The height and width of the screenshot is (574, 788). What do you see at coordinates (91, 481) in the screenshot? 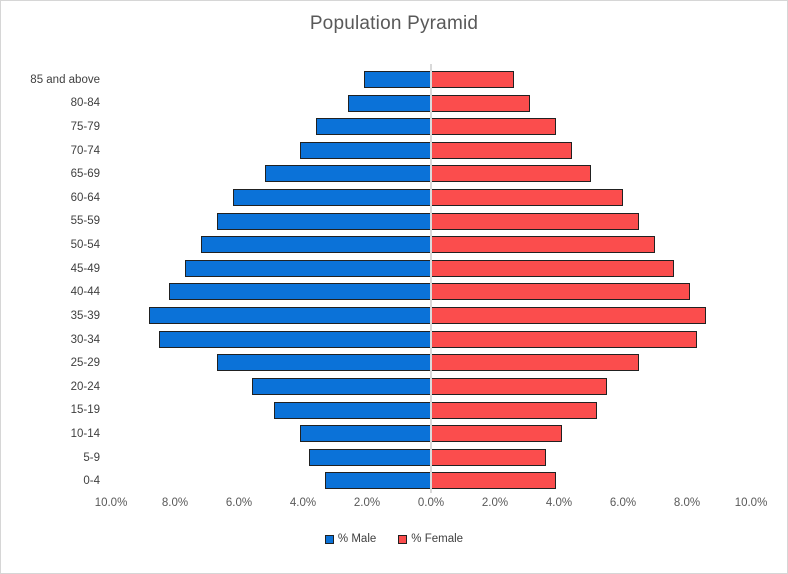
I see `category-label: 0-4` at bounding box center [91, 481].